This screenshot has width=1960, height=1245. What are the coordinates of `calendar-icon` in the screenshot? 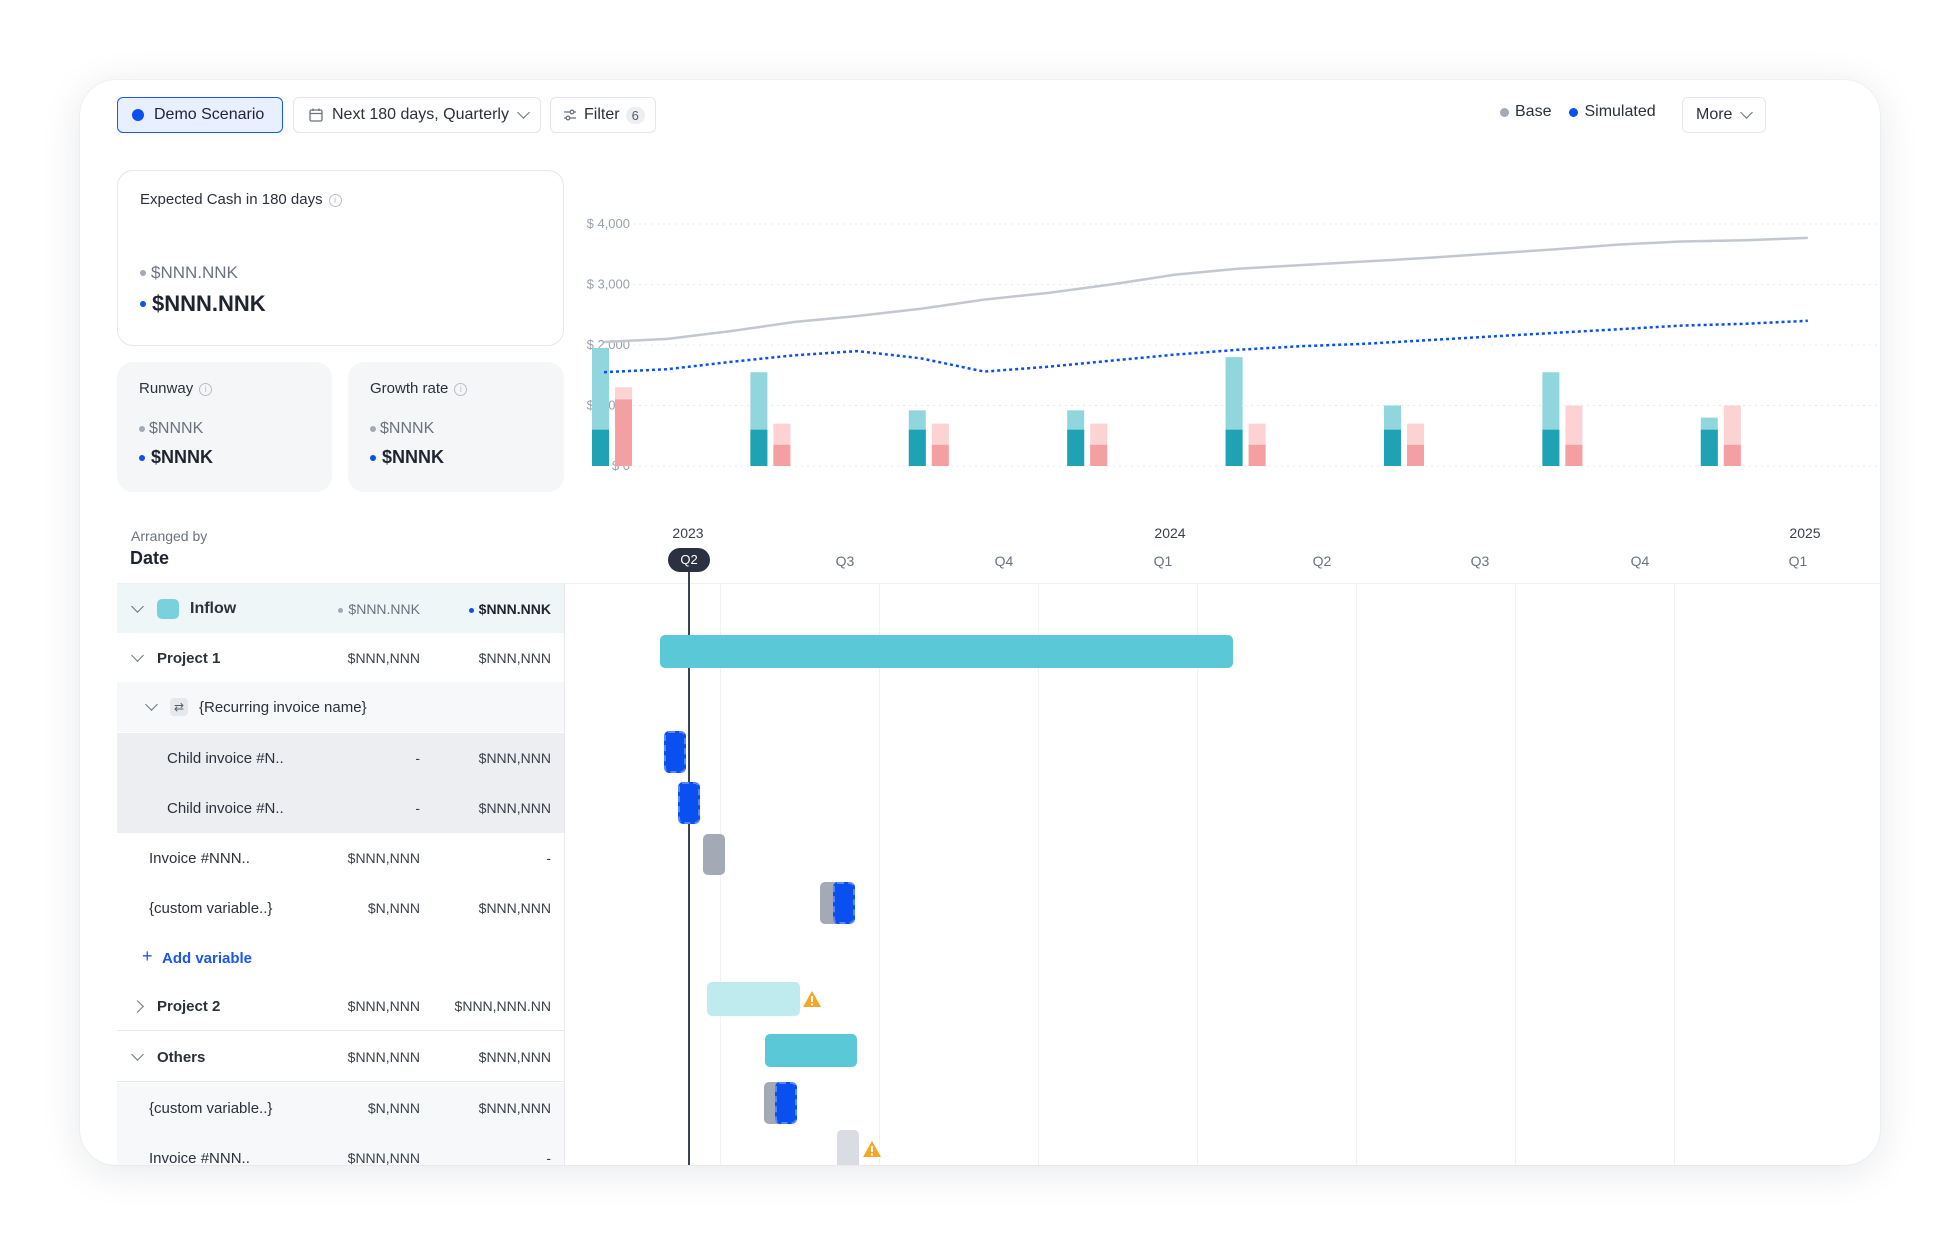 It's located at (316, 115).